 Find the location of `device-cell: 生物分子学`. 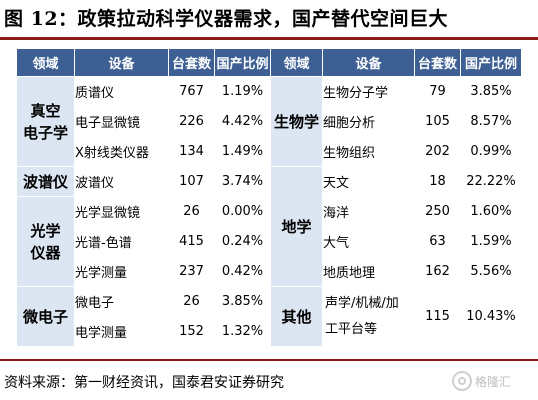

device-cell: 生物分子学 is located at coordinates (368, 91).